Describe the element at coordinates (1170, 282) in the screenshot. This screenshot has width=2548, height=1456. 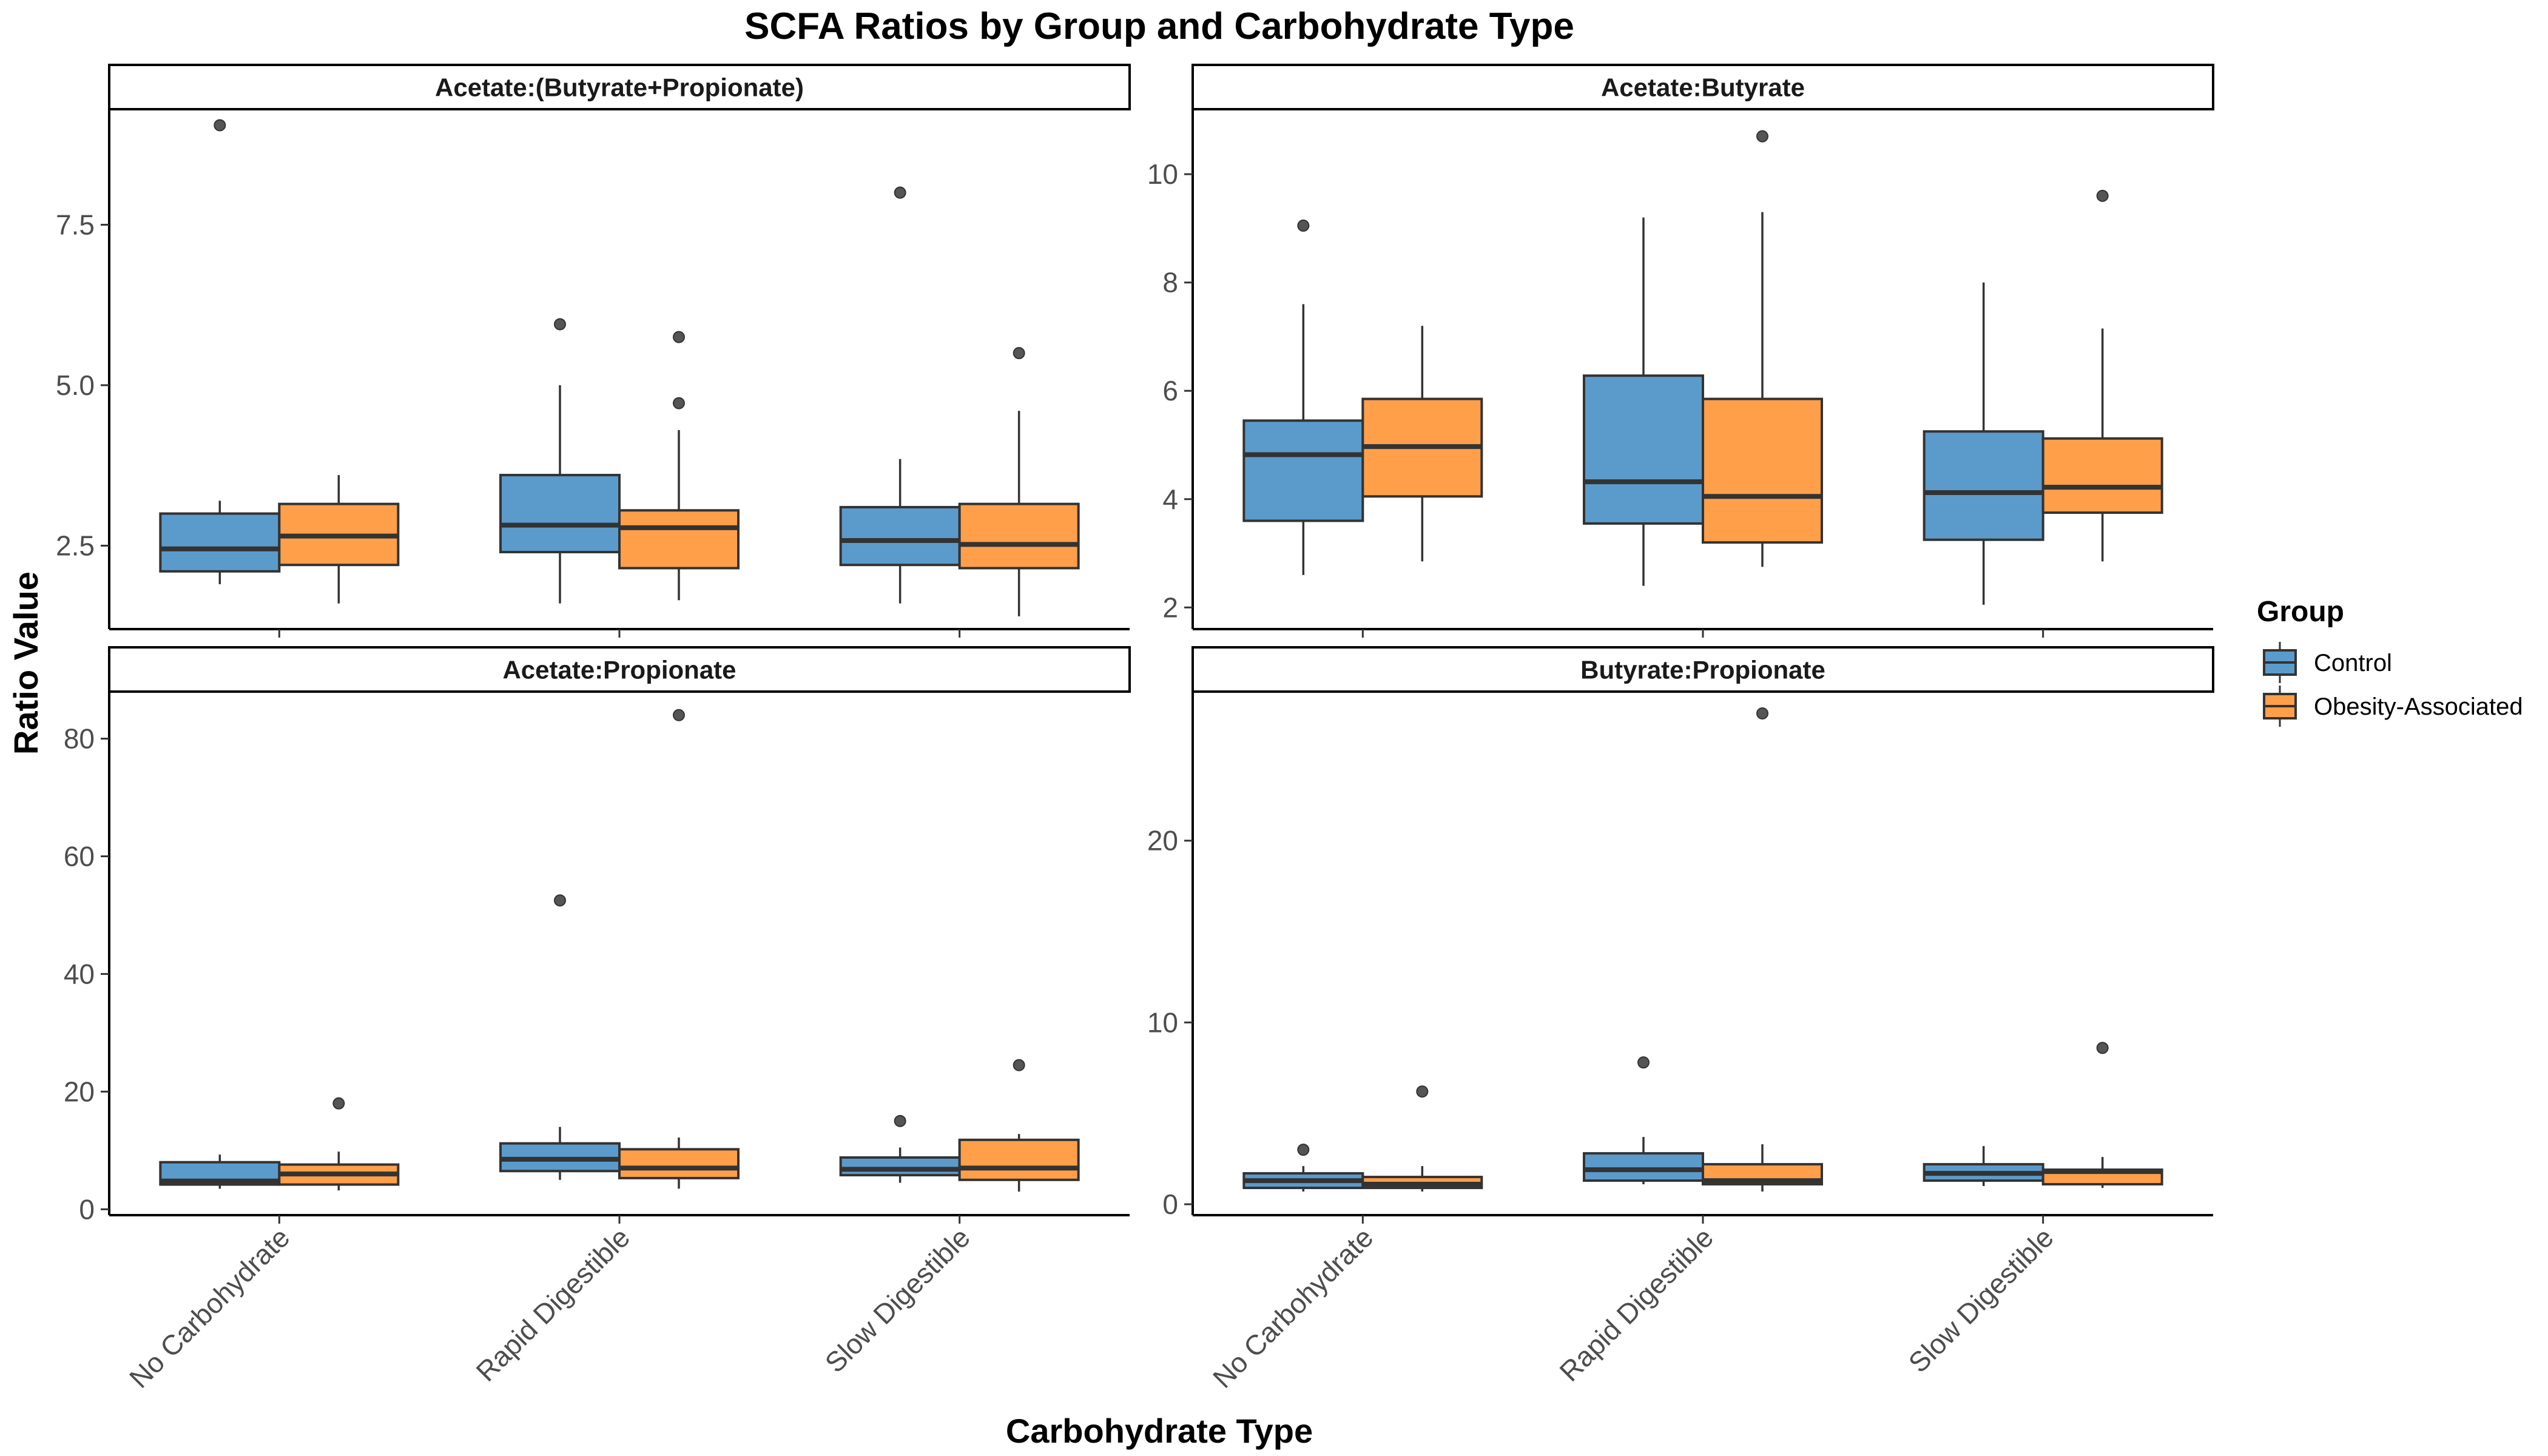
I see `y-tick-label: 8` at that location.